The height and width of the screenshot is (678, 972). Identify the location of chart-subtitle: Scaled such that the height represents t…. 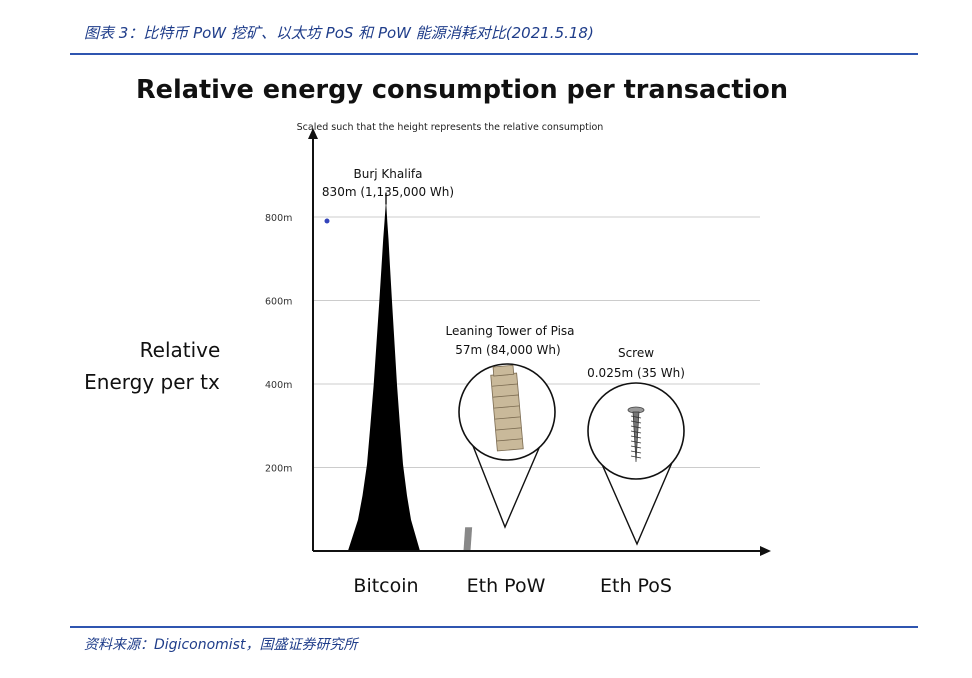
(450, 127).